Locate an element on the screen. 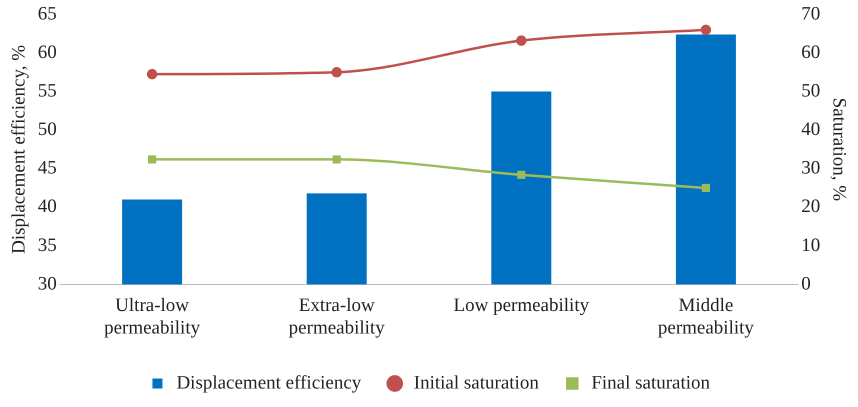  x-tick-label: Low permeability is located at coordinates (521, 305).